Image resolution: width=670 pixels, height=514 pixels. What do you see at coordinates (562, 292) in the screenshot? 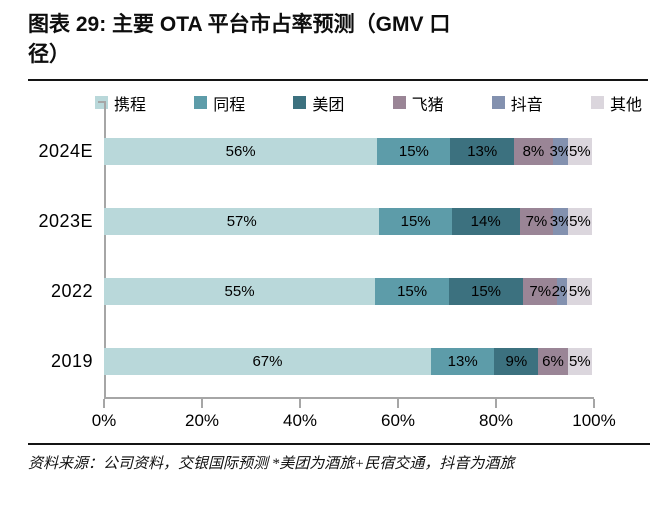
I see `bar-segment: 2%` at bounding box center [562, 292].